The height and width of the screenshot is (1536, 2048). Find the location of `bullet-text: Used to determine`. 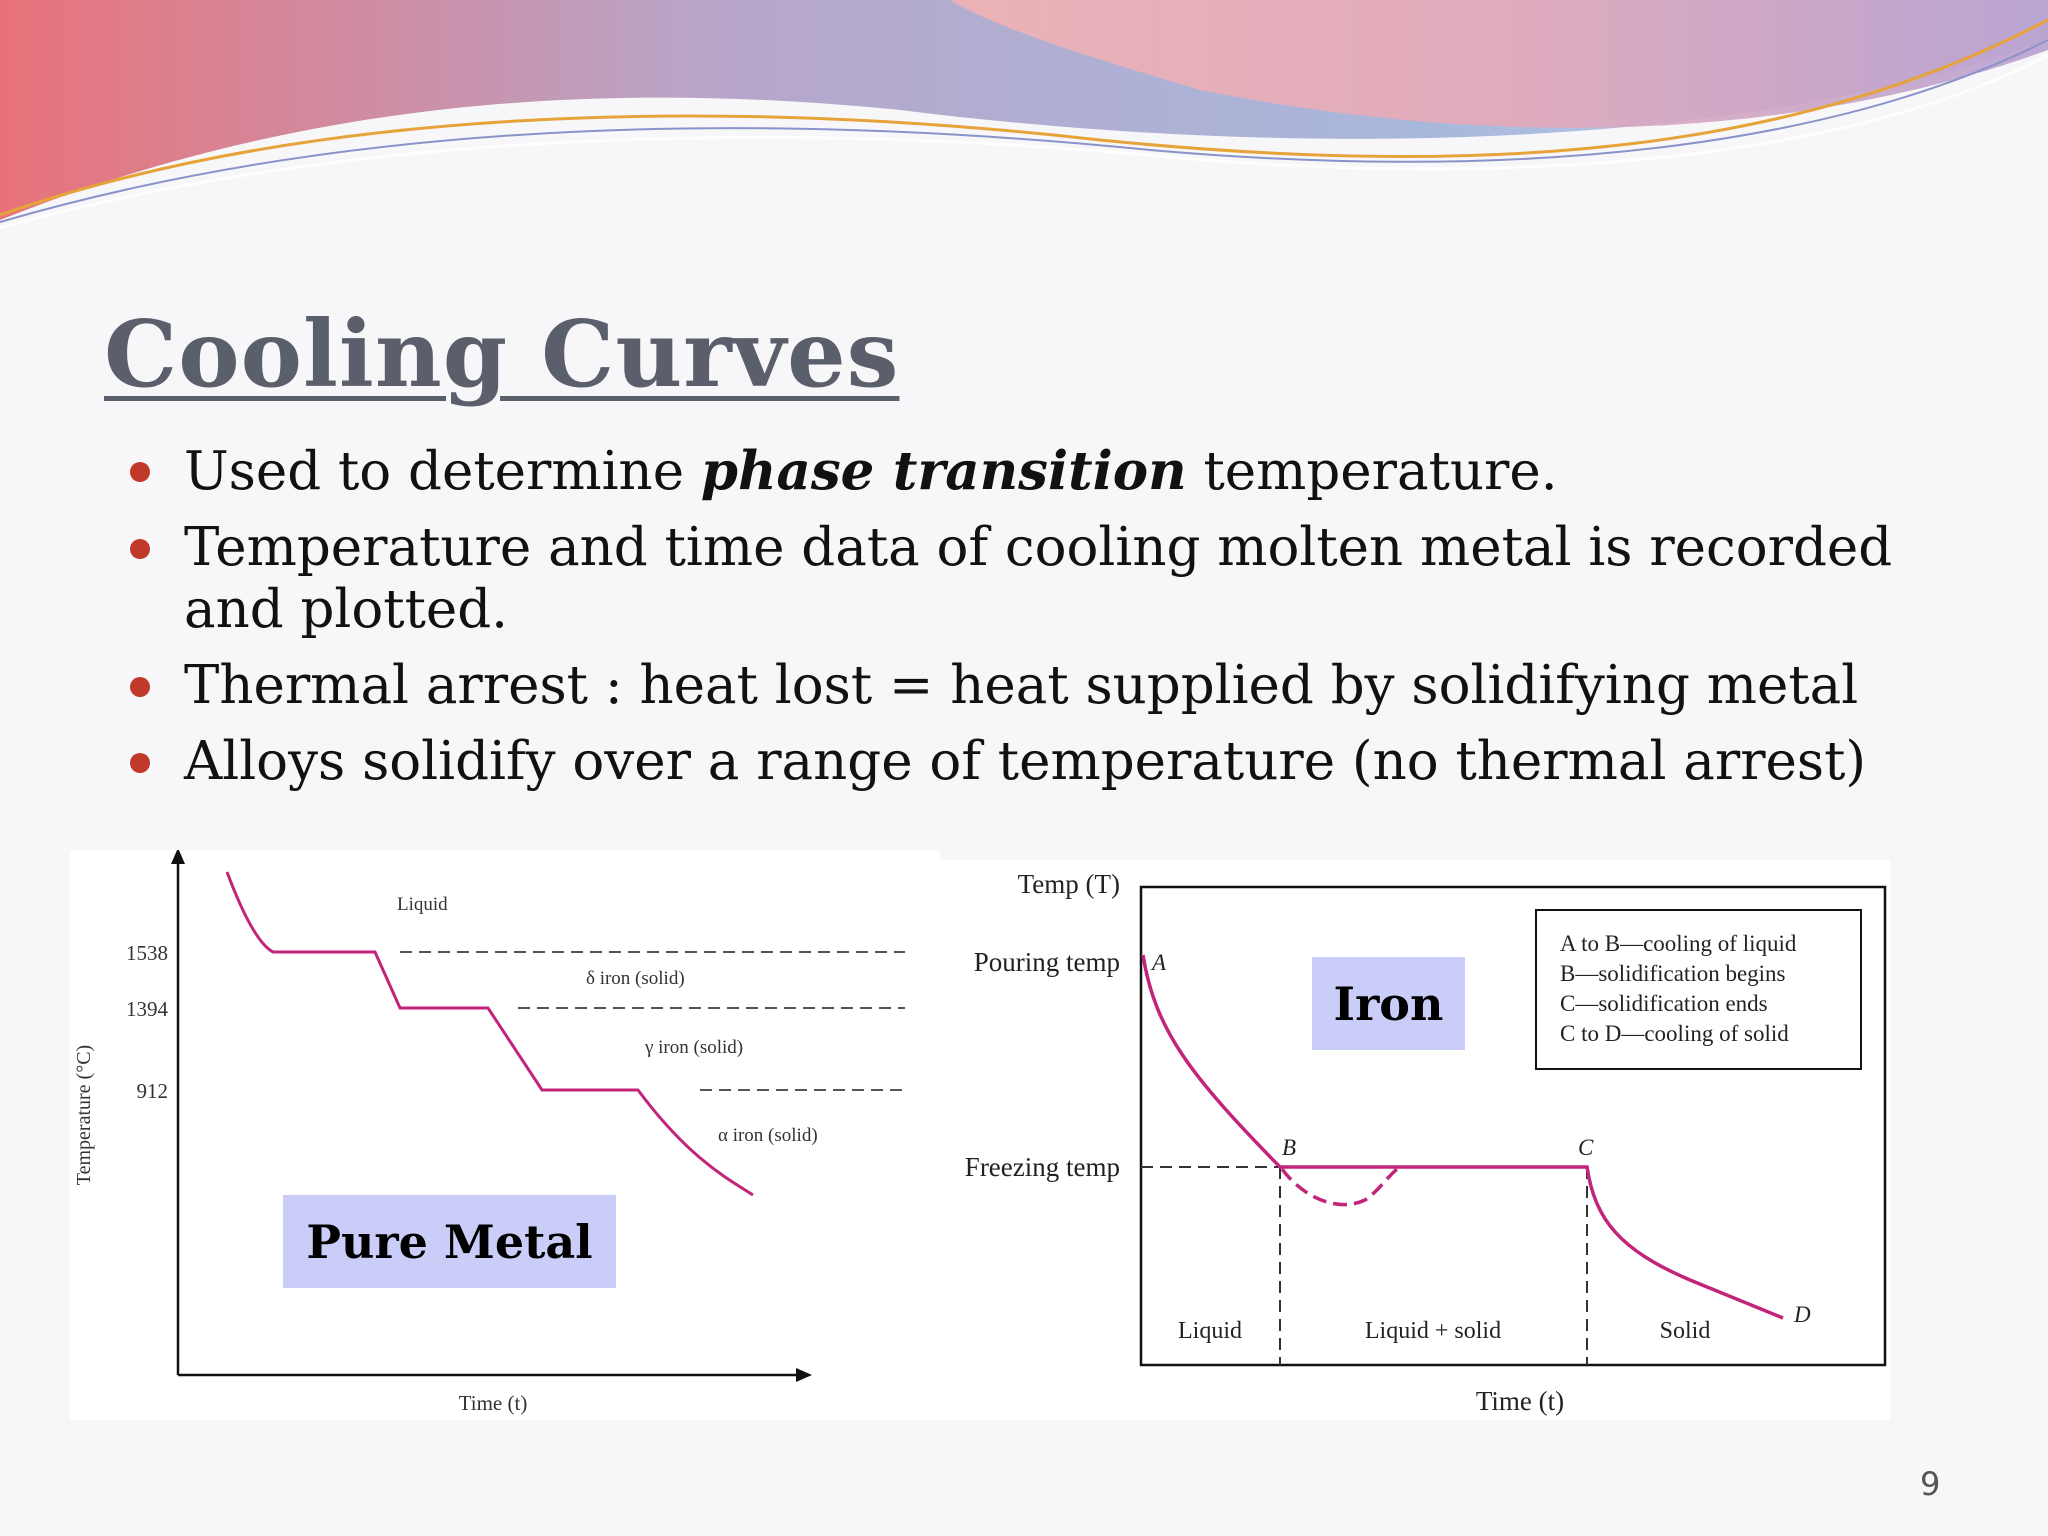

bullet-text: Used to determine is located at coordinates (442, 471).